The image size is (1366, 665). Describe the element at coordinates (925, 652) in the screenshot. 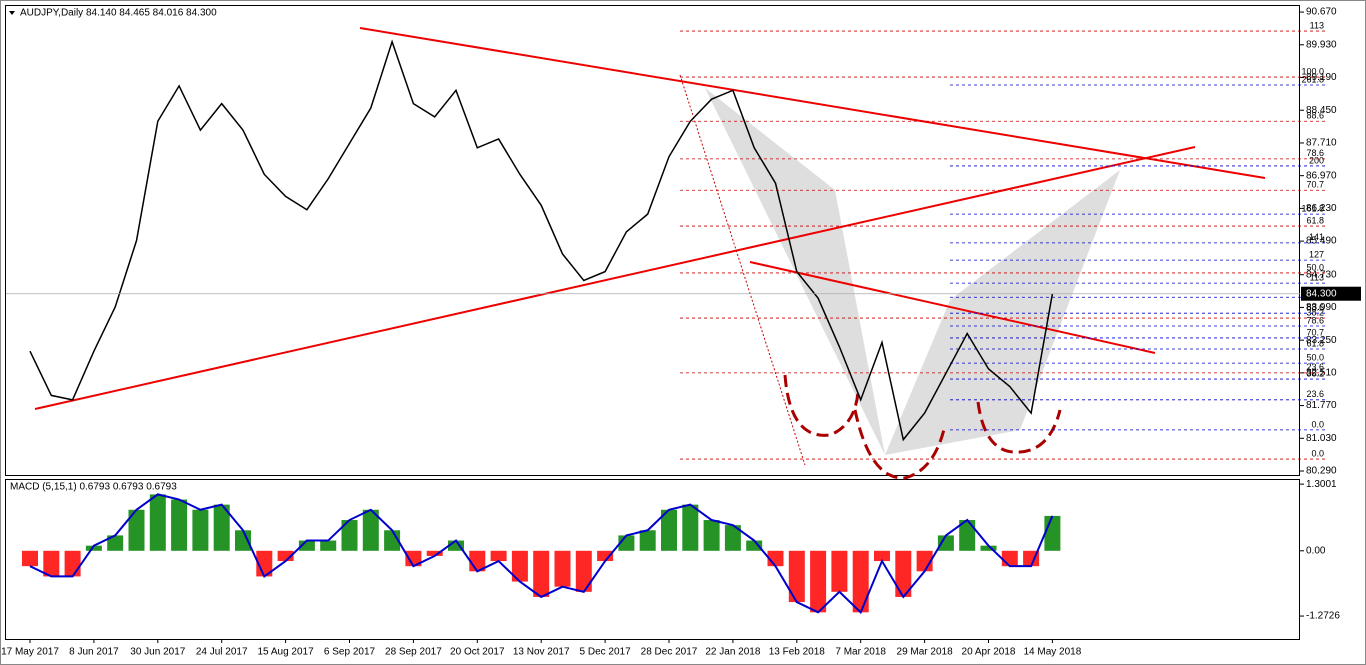

I see `x-tick-label: 29 Mar 2018` at that location.